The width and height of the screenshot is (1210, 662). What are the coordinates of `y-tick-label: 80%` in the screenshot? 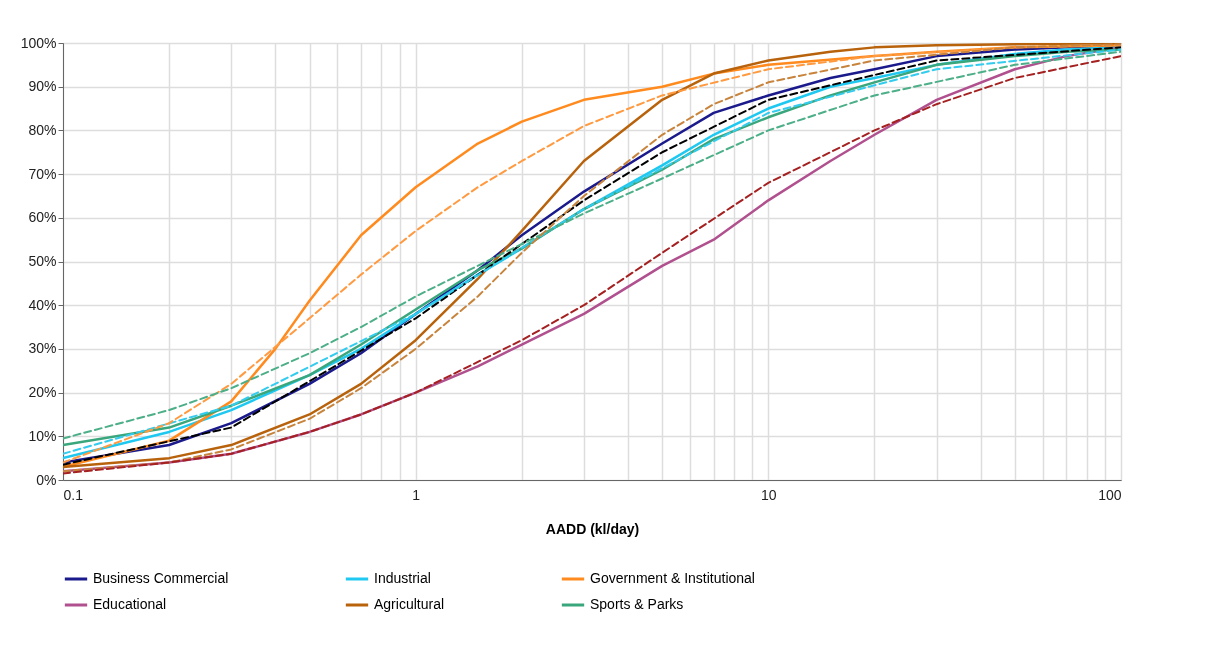 It's located at (42, 129).